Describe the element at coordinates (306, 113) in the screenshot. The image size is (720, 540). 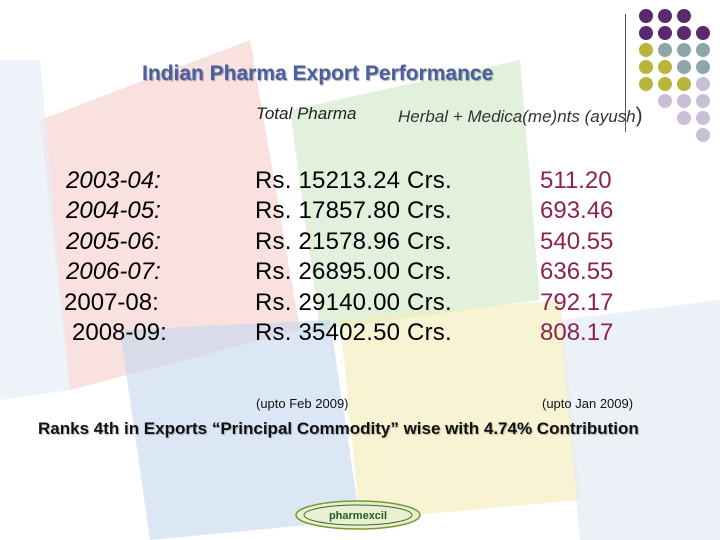
I see `header-total-pharma: Total Pharma` at that location.